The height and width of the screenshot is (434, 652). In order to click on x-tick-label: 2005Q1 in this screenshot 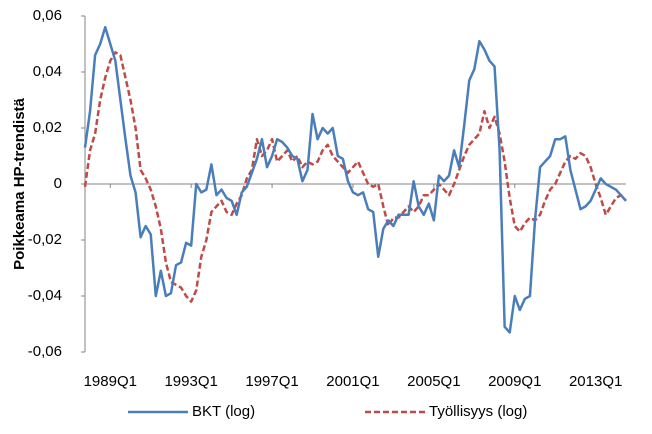, I will do `click(433, 381)`.